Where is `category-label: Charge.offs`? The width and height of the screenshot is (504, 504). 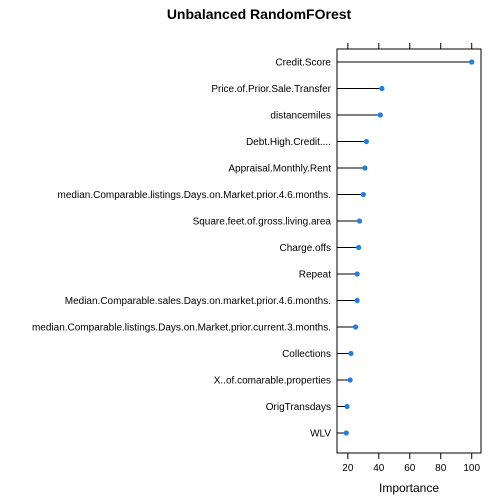
category-label: Charge.offs is located at coordinates (305, 248).